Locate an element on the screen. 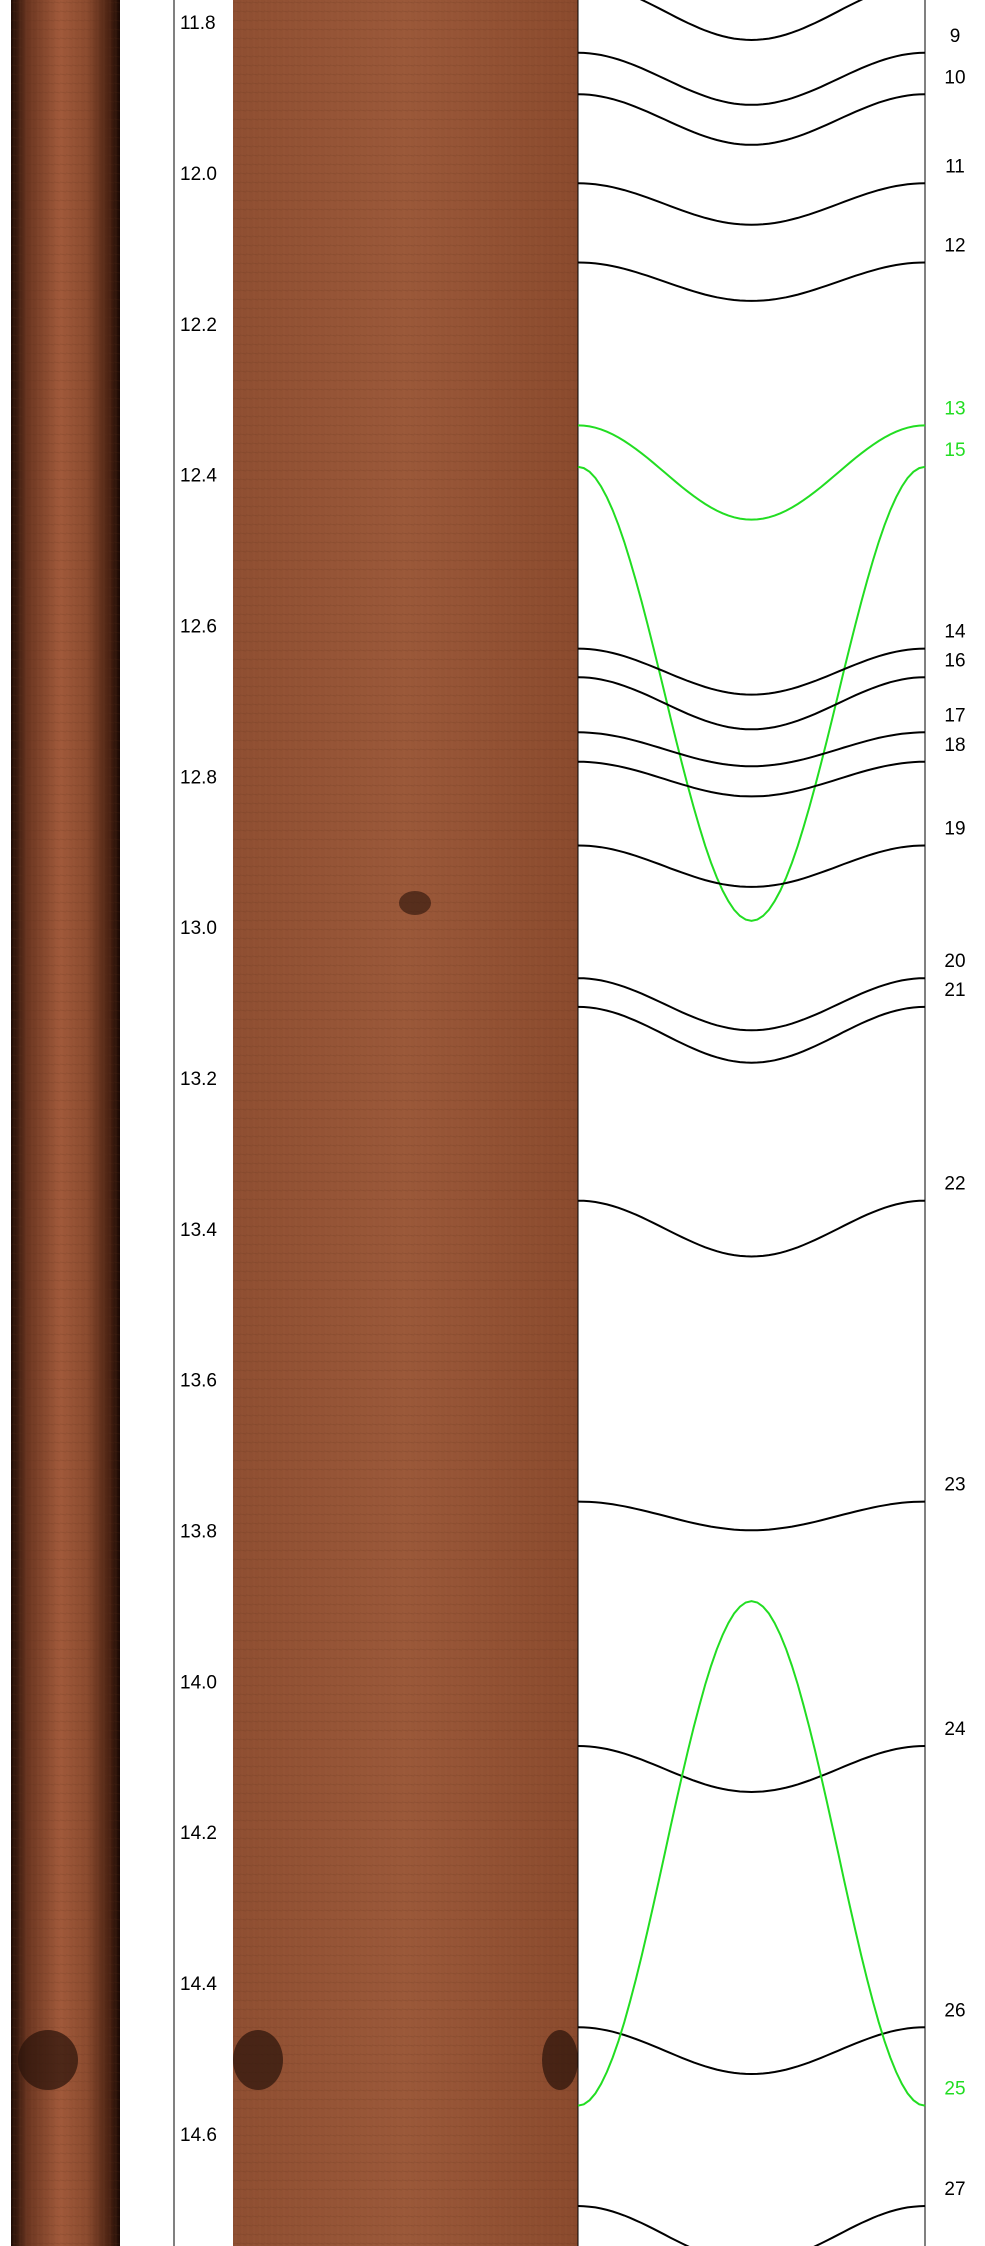  texture is located at coordinates (65, 1123).